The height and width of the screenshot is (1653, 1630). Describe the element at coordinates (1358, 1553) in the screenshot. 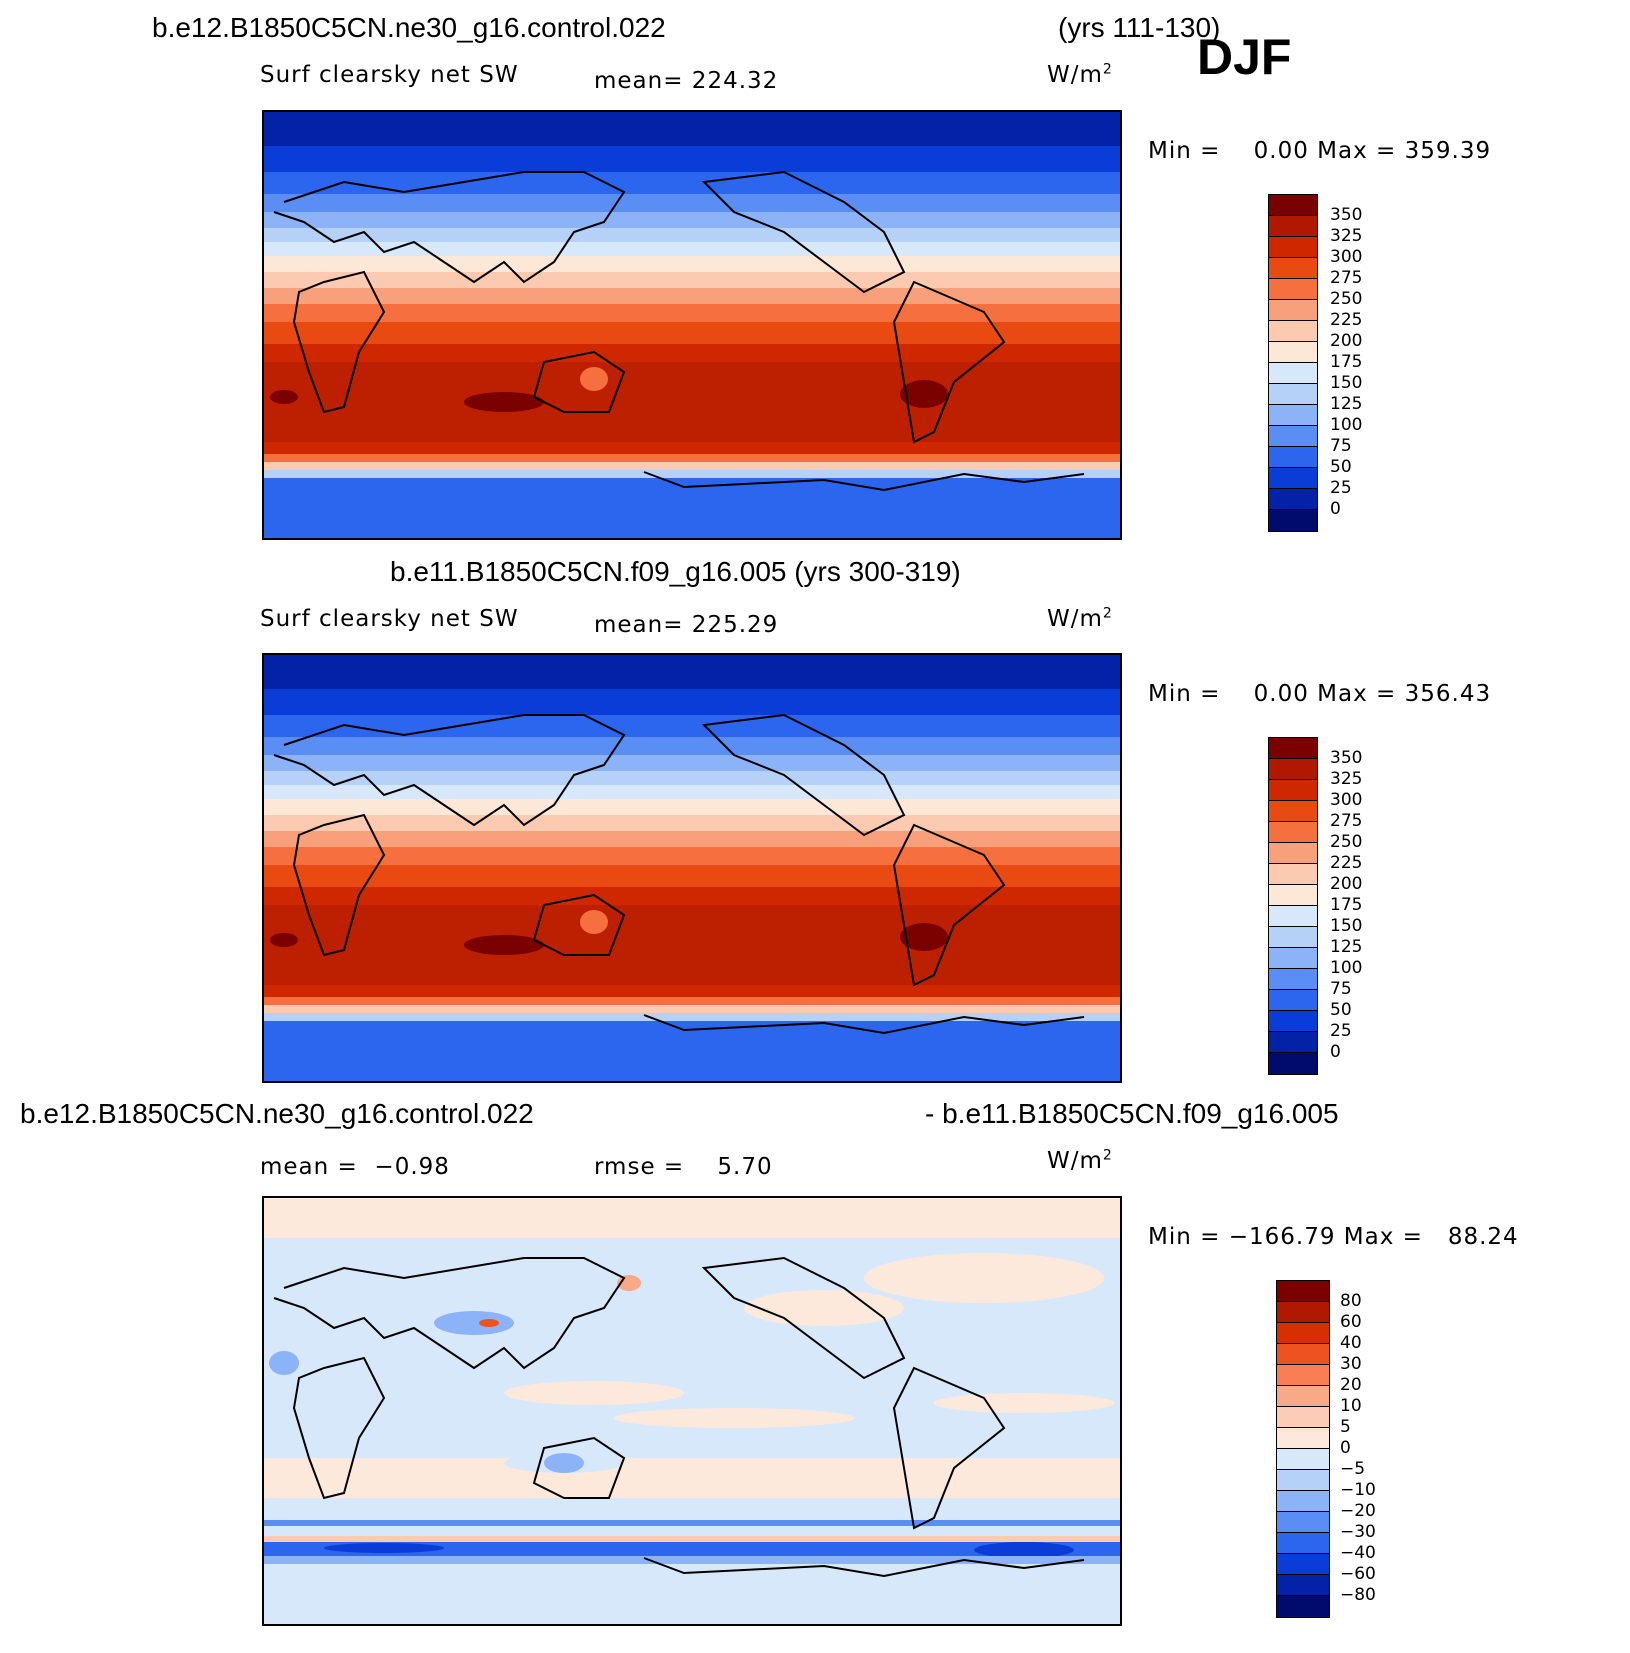

I see `panel3-colorbar-tick-label: −40` at that location.